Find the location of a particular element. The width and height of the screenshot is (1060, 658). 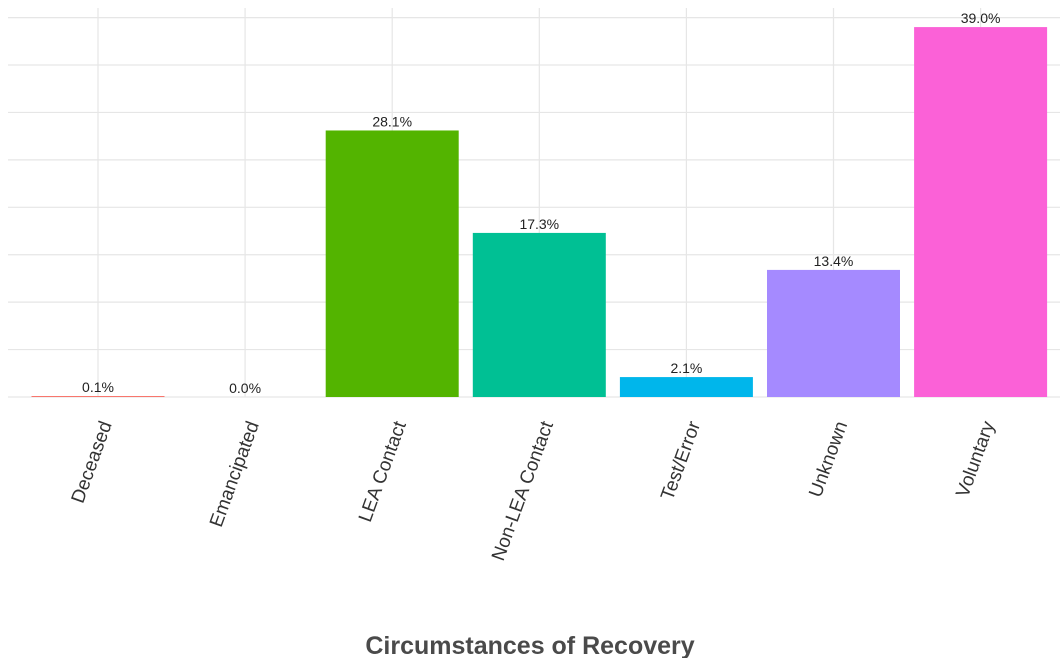

bar-test-error is located at coordinates (686, 387).